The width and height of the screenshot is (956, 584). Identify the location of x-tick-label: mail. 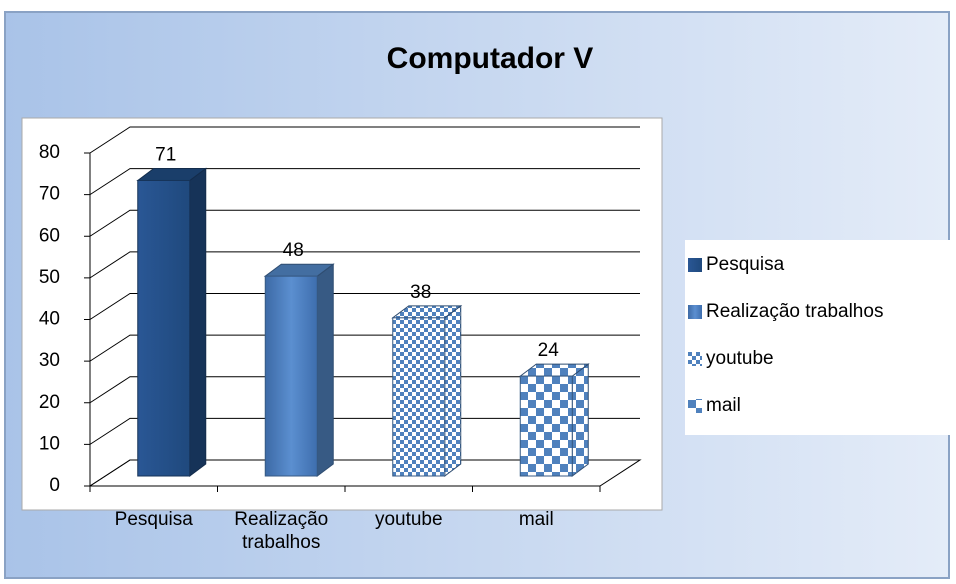
(536, 519).